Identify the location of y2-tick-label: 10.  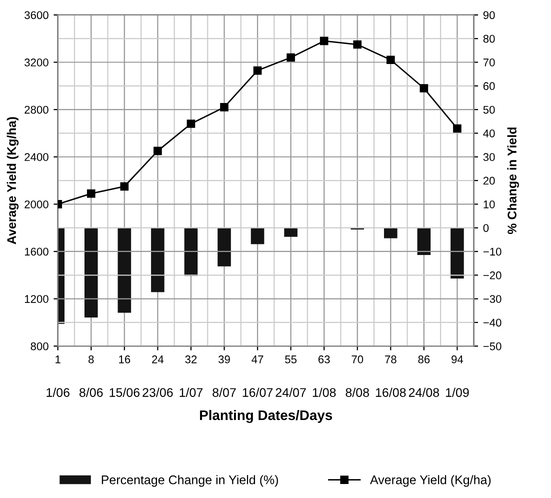
(489, 204).